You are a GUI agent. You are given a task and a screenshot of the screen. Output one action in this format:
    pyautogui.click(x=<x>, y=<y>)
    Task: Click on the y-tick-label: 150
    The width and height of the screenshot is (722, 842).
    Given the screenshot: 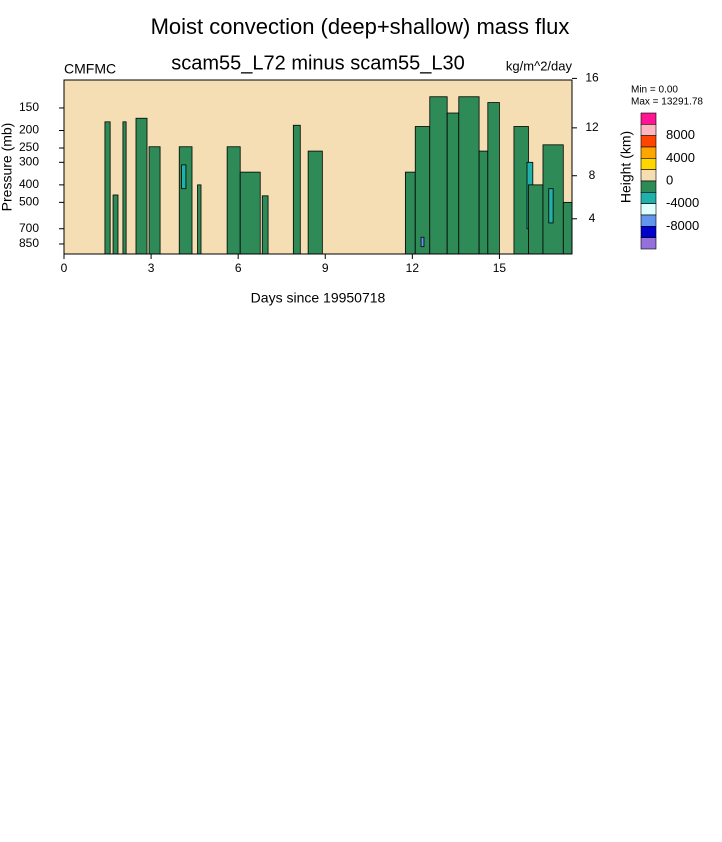 What is the action you would take?
    pyautogui.click(x=29, y=107)
    